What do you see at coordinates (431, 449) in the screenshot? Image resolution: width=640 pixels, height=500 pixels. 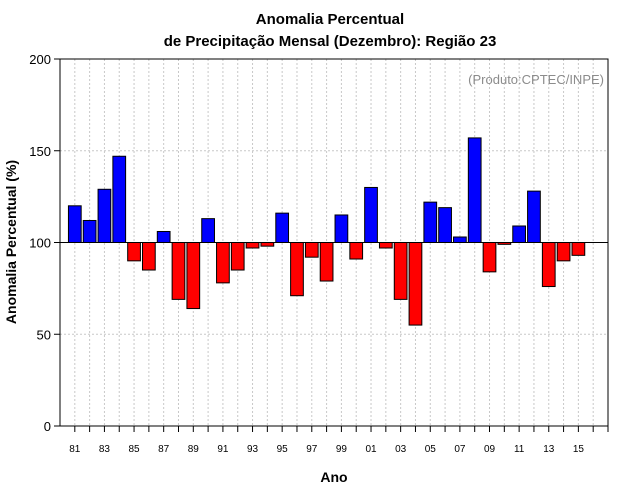 I see `x-tick-label: 05` at bounding box center [431, 449].